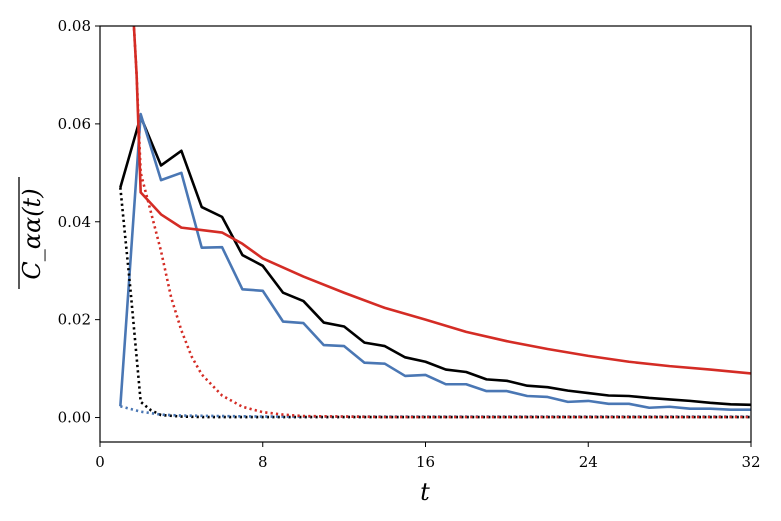 This screenshot has height=521, width=781. I want to click on x-axis: 0 8 16 24 32, so click(428, 456).